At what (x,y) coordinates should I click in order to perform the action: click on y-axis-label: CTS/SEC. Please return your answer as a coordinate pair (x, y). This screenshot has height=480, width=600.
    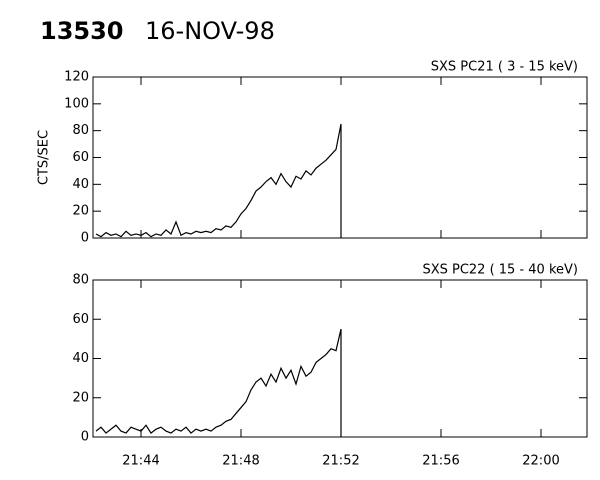
    Looking at the image, I should click on (44, 157).